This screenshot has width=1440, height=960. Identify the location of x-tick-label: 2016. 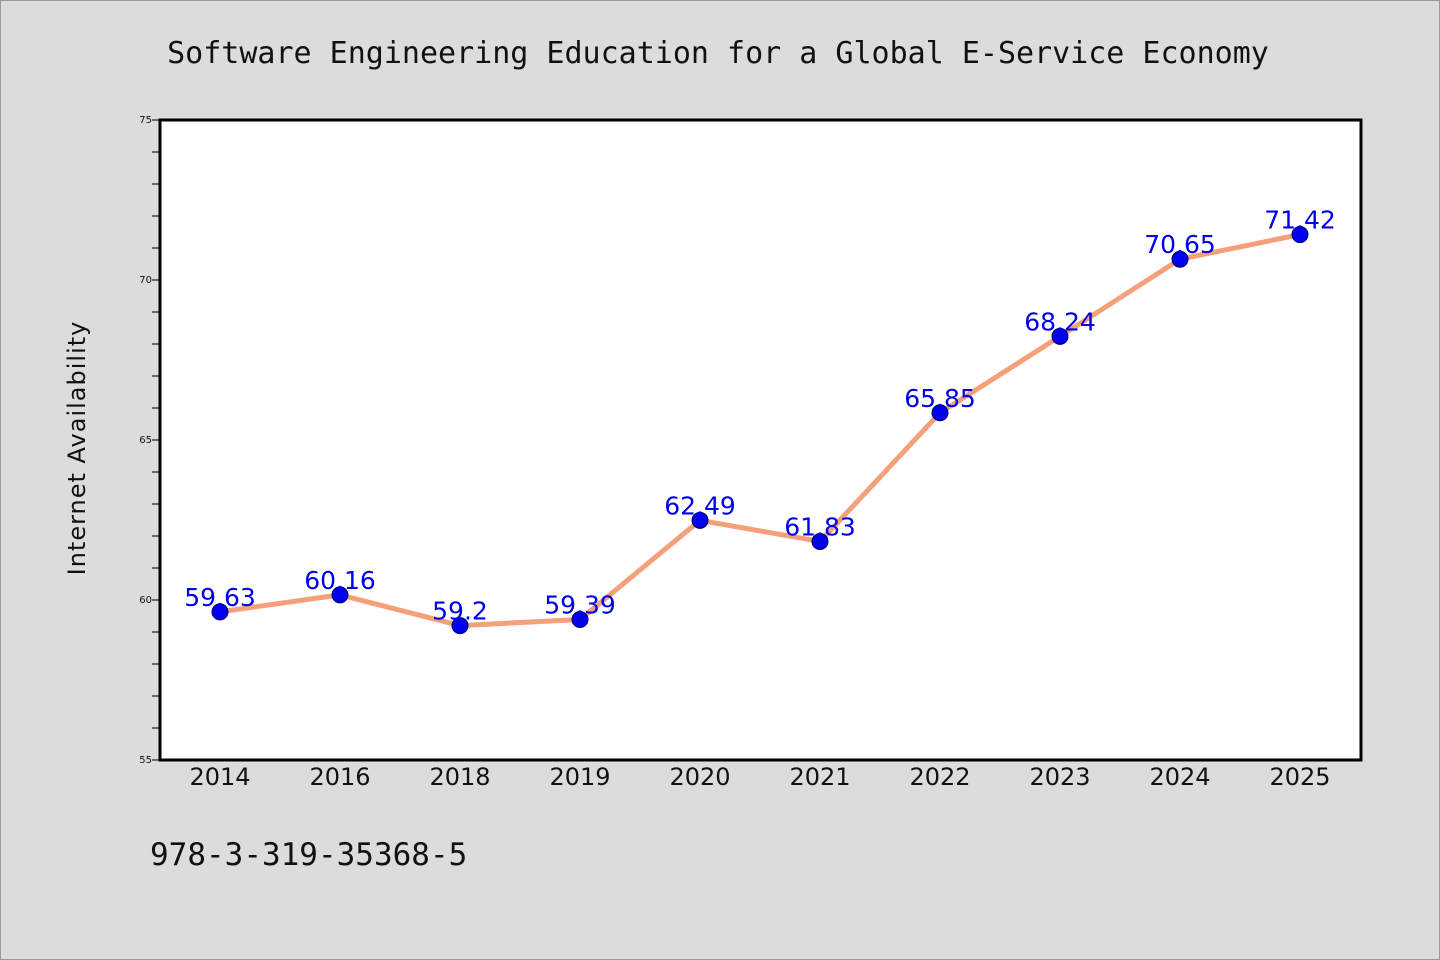
(339, 777).